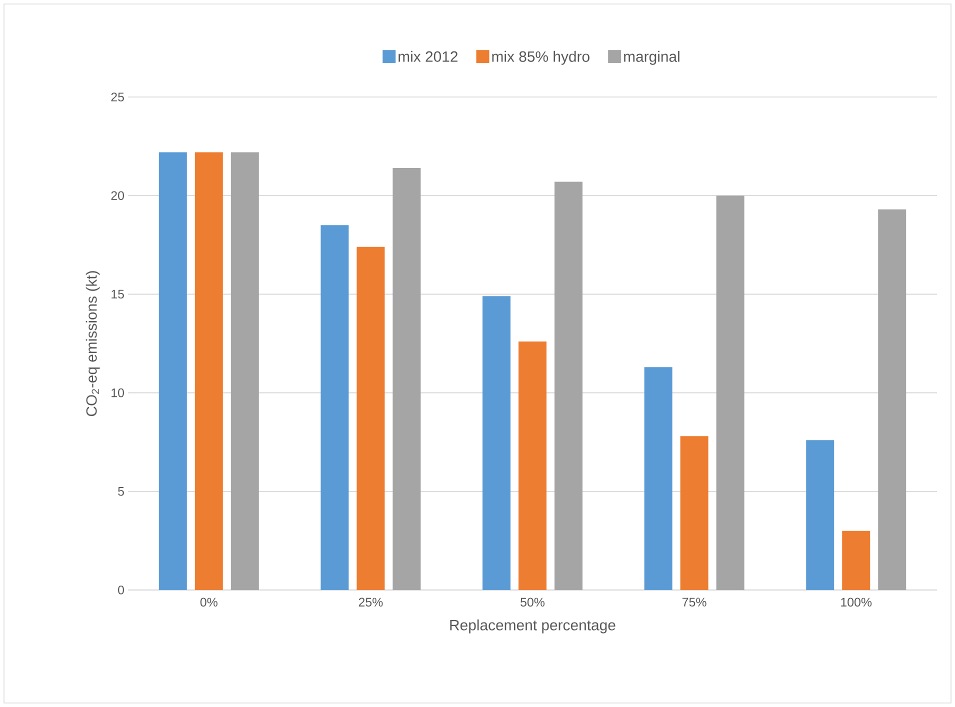 The width and height of the screenshot is (955, 707). Describe the element at coordinates (93, 343) in the screenshot. I see `y-axis-title: CO$_{2}$-eq emissions (kt)` at that location.